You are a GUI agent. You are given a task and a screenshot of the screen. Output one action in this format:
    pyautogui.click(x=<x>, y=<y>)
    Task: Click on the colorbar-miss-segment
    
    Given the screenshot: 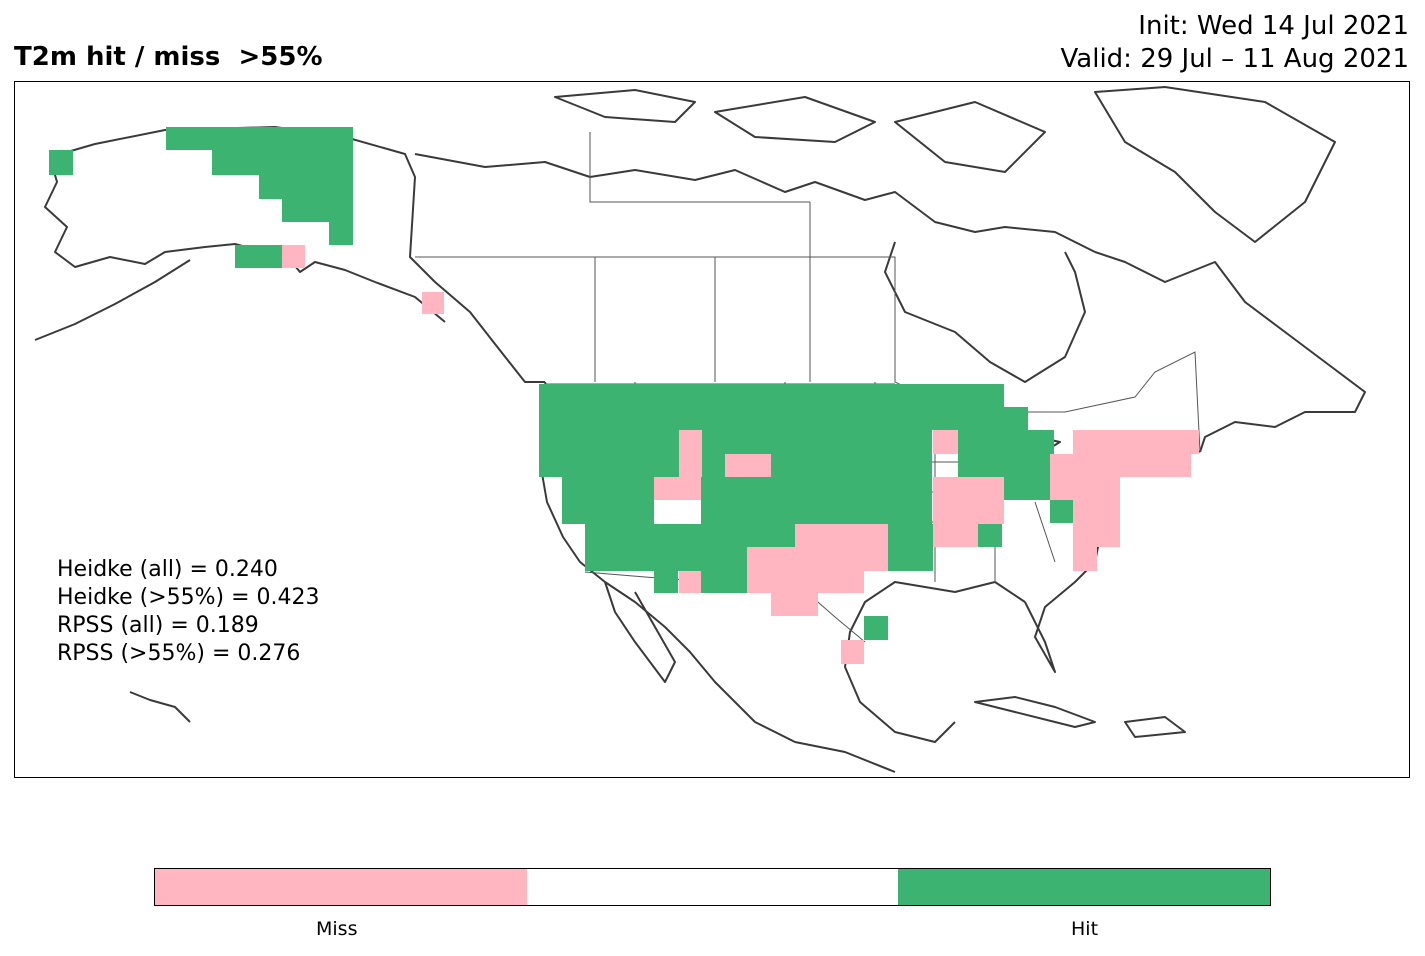 What is the action you would take?
    pyautogui.click(x=341, y=887)
    